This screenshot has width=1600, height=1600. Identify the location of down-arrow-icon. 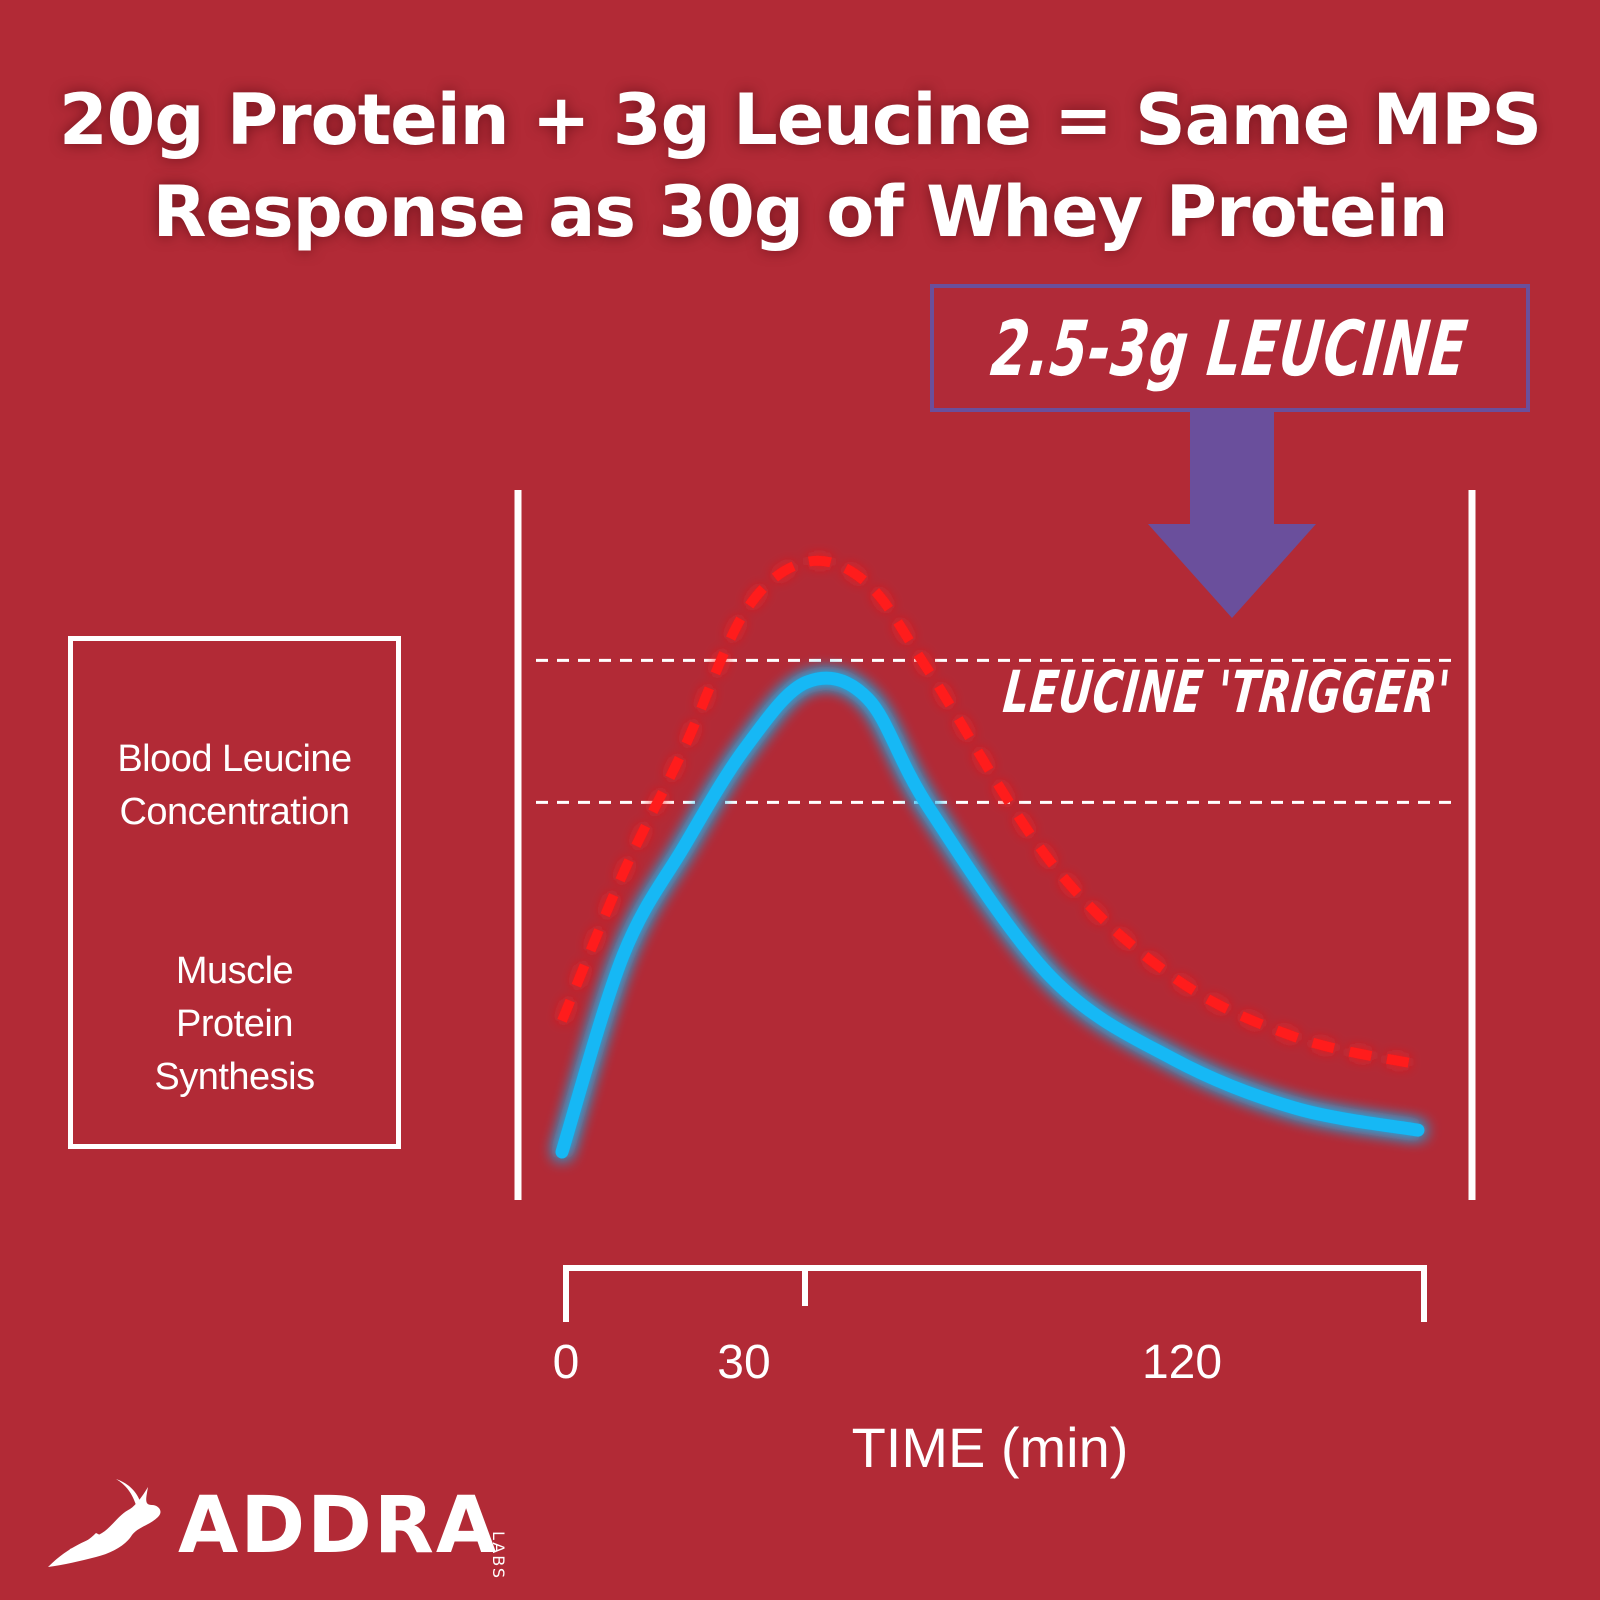
(1232, 515).